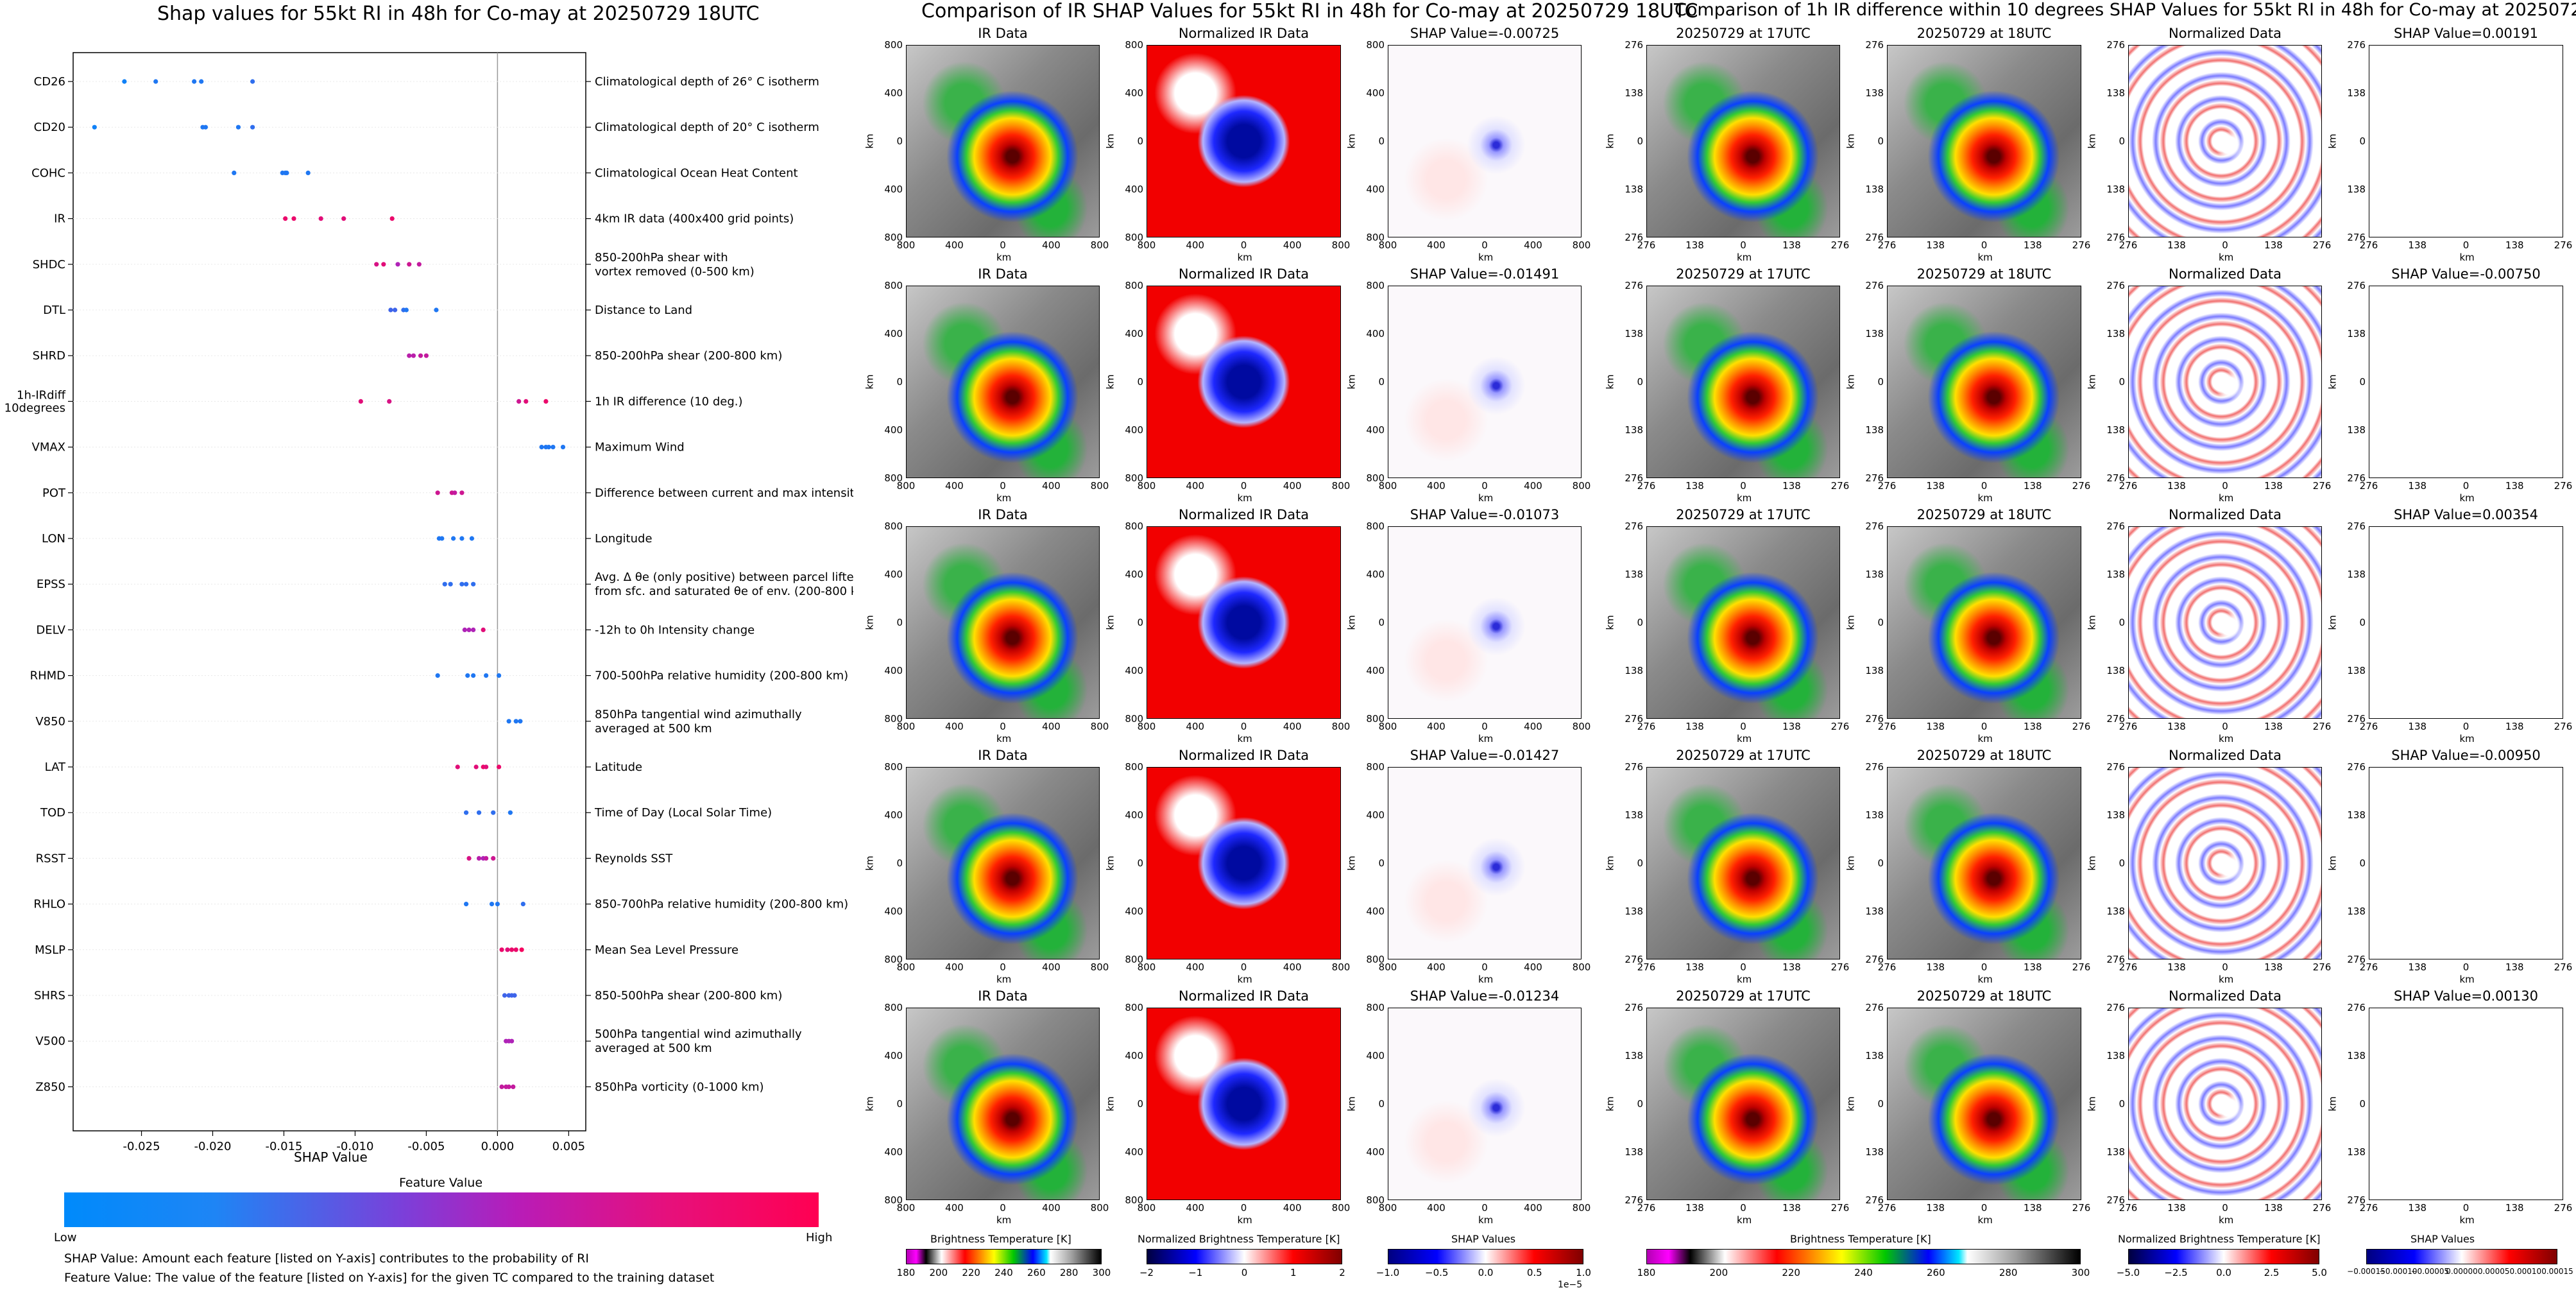  I want to click on mid-cbar1-ticks-label: 300, so click(1101, 1272).